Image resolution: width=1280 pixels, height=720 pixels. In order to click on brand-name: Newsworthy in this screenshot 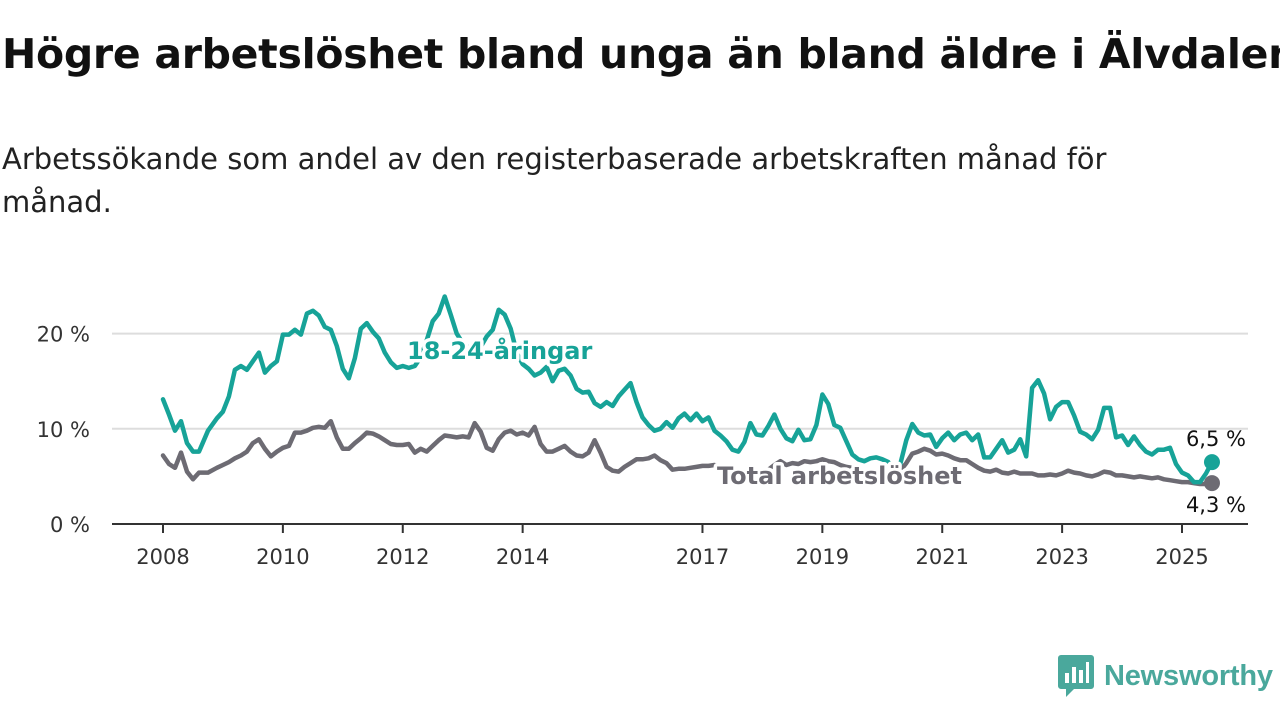, I will do `click(1188, 675)`.